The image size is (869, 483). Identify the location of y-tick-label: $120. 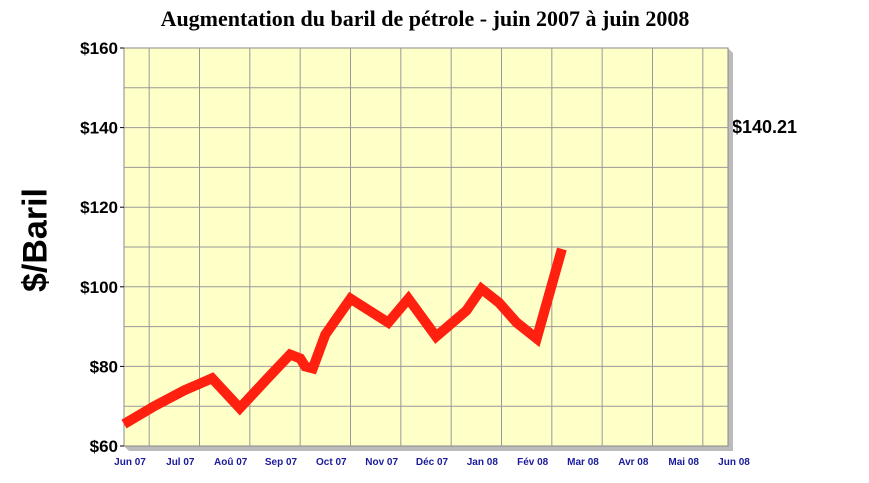
(99, 207).